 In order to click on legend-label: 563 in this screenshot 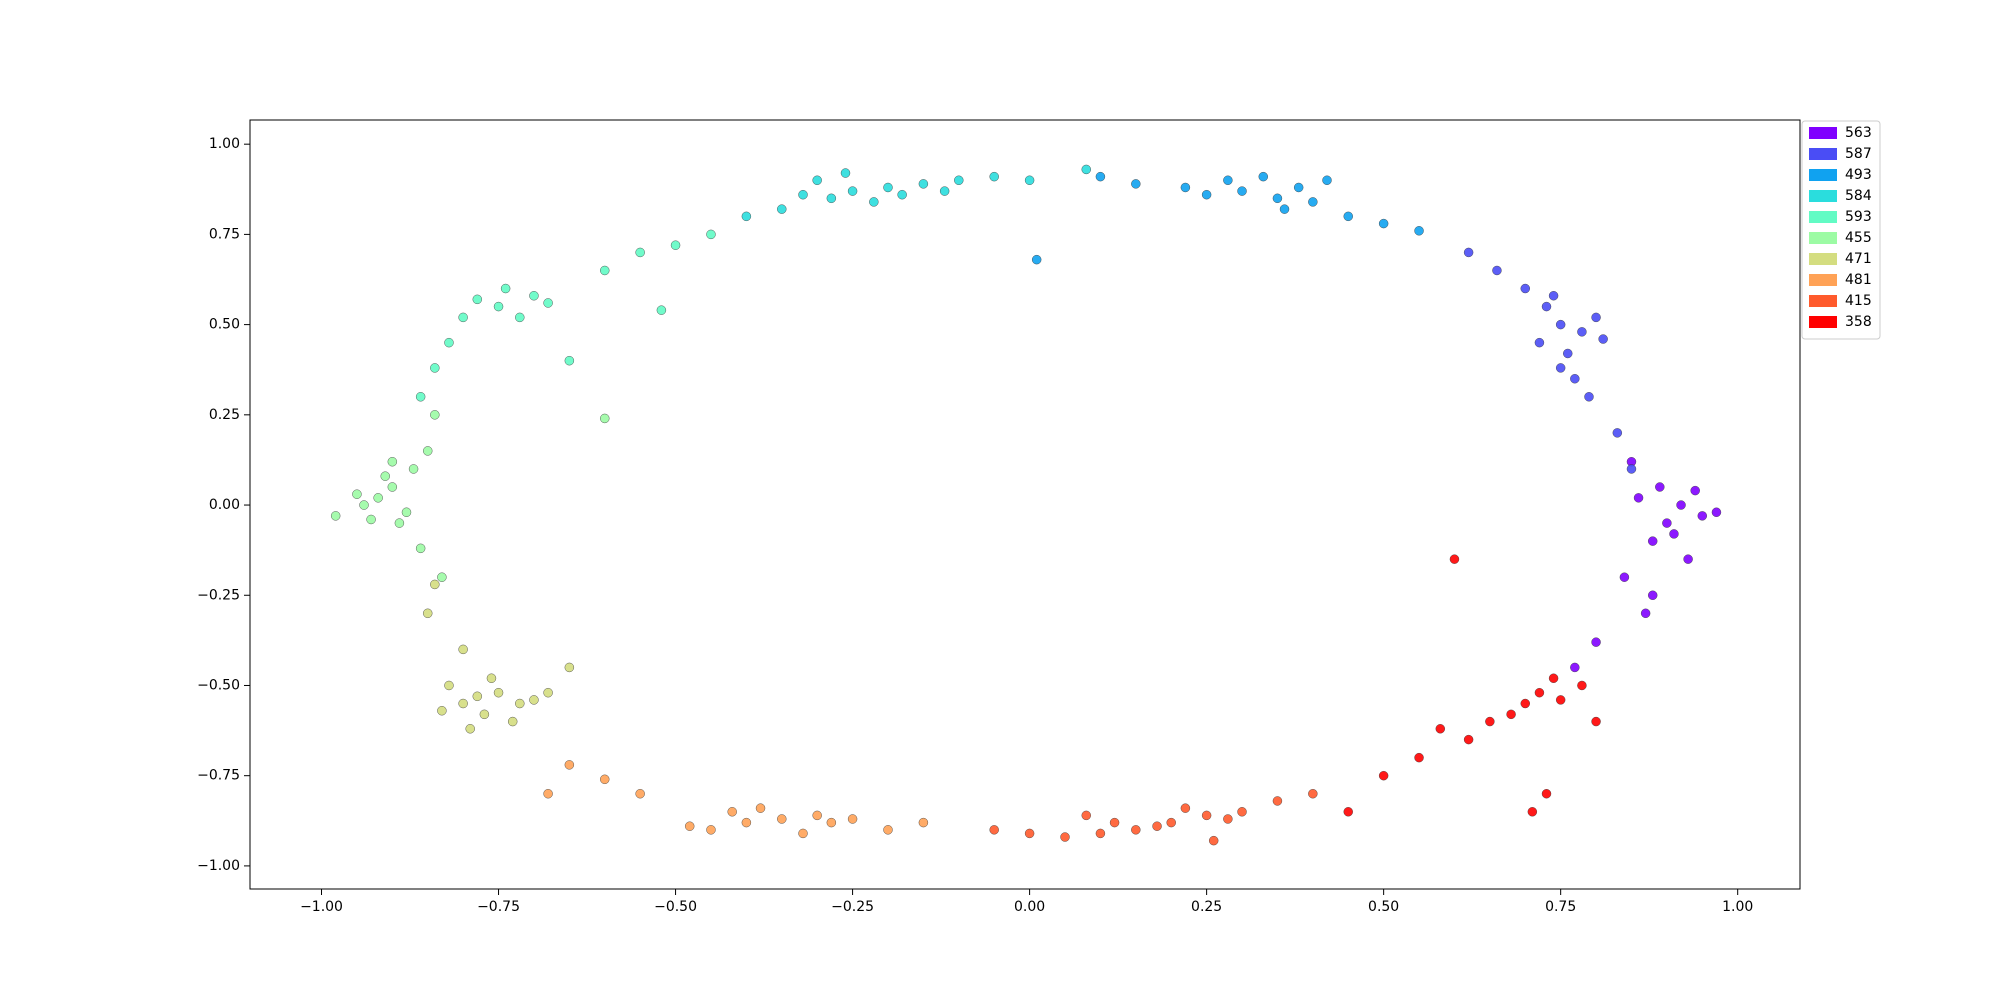, I will do `click(1858, 133)`.